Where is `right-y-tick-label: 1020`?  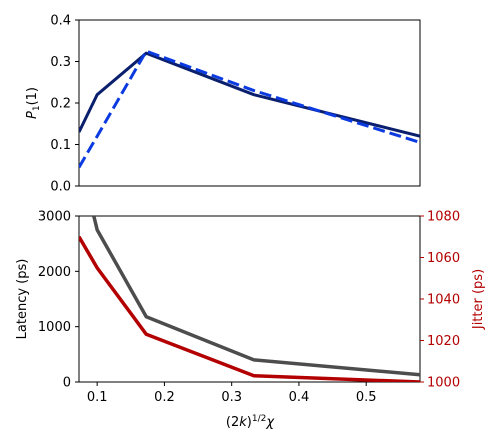
right-y-tick-label: 1020 is located at coordinates (443, 341).